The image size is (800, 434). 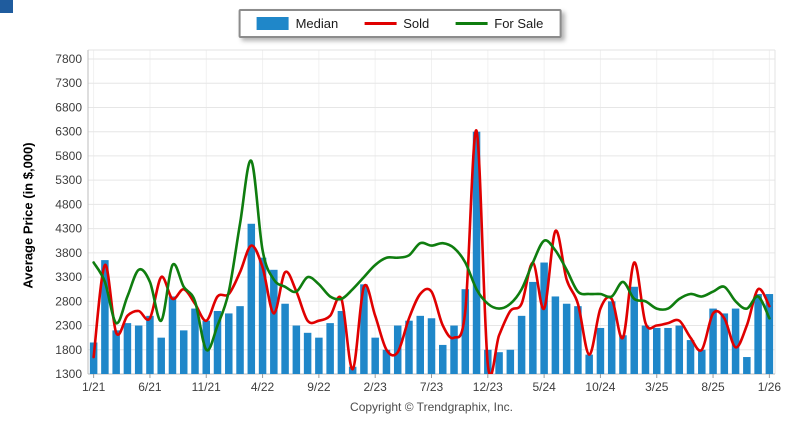 I want to click on x-tick-label: 8/25, so click(x=713, y=387).